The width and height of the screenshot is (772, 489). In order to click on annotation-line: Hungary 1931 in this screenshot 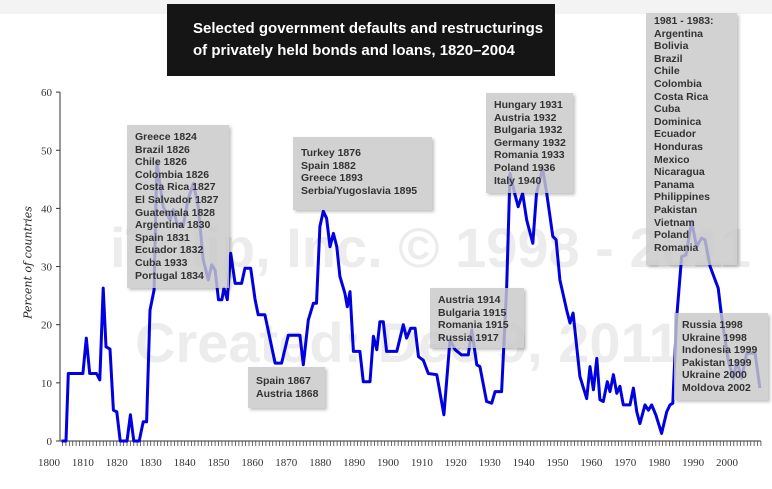, I will do `click(528, 105)`.